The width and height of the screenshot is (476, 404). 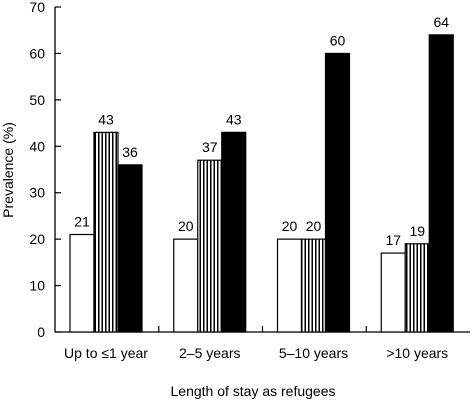 I want to click on data-label: 37, so click(x=210, y=147).